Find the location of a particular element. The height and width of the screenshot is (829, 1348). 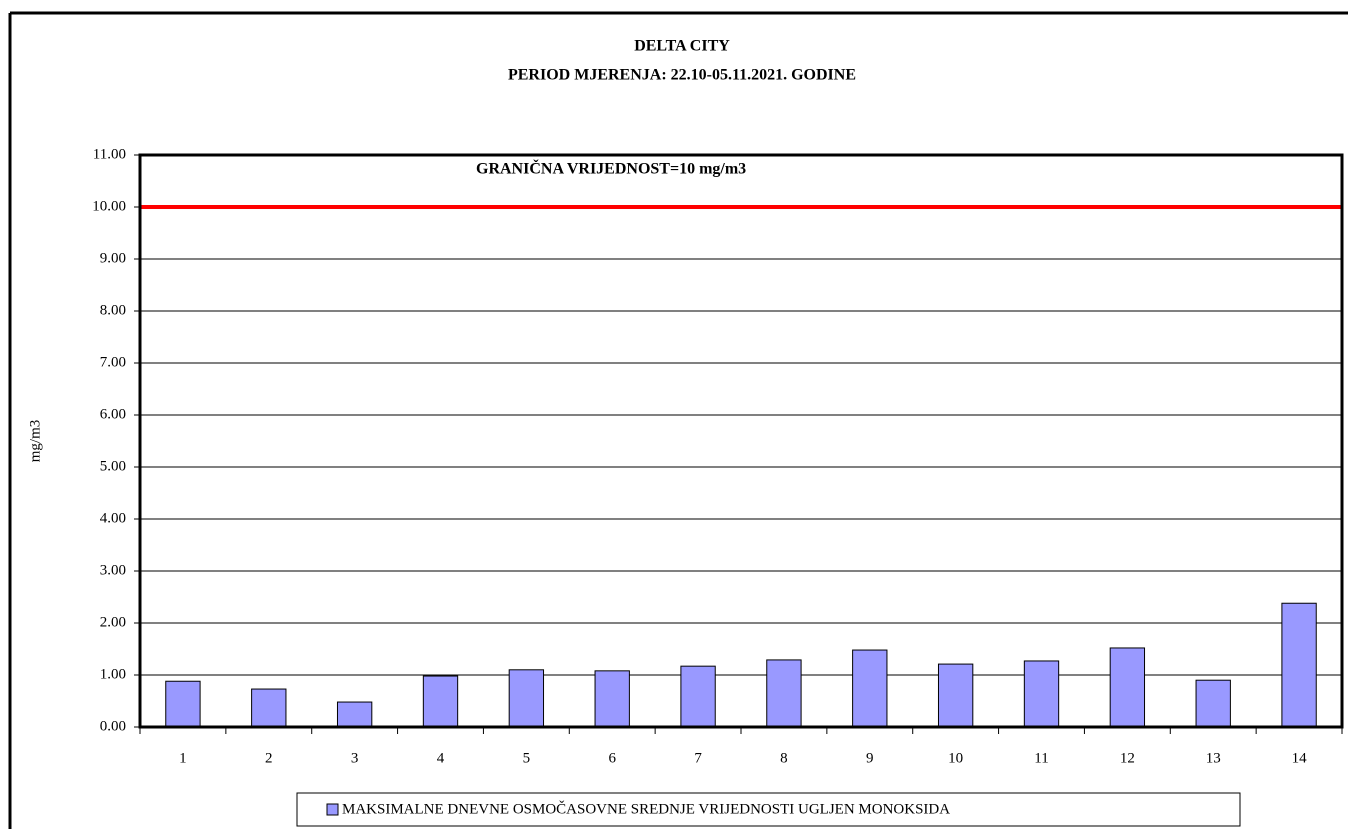

x-tick-label: 6 is located at coordinates (612, 758).